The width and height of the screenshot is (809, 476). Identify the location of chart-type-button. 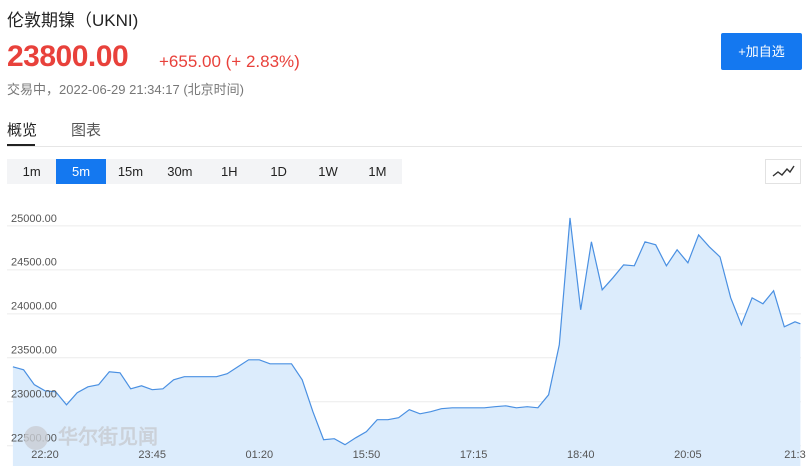
(783, 171).